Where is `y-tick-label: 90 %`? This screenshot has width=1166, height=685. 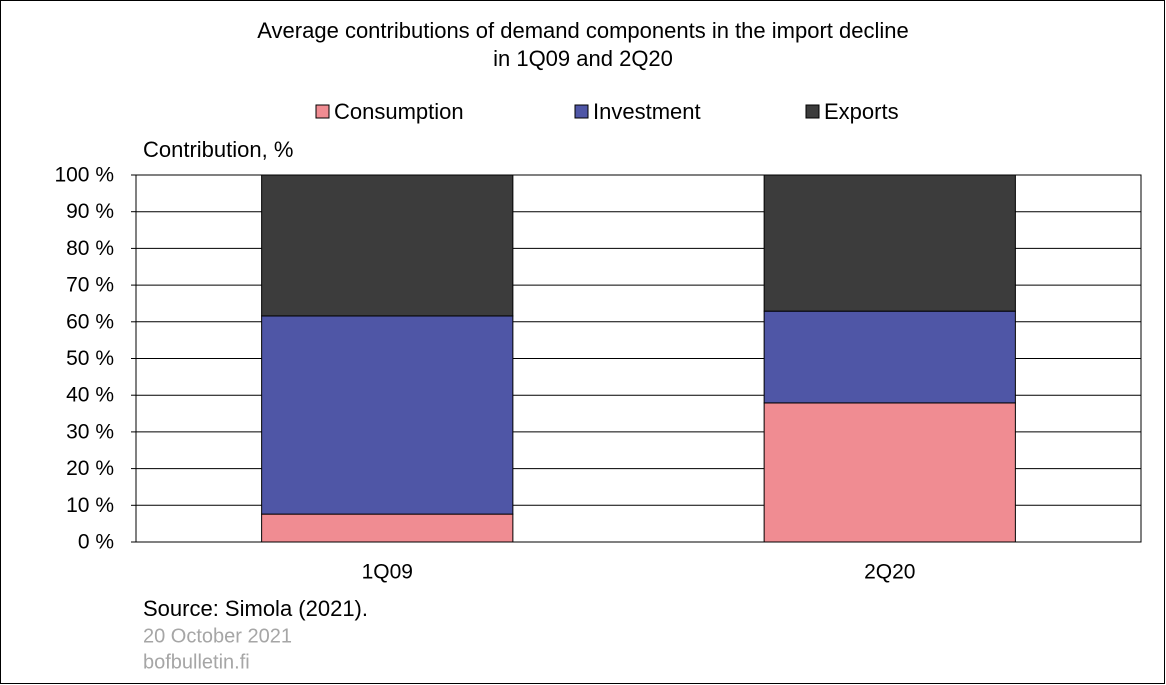 y-tick-label: 90 % is located at coordinates (90, 211).